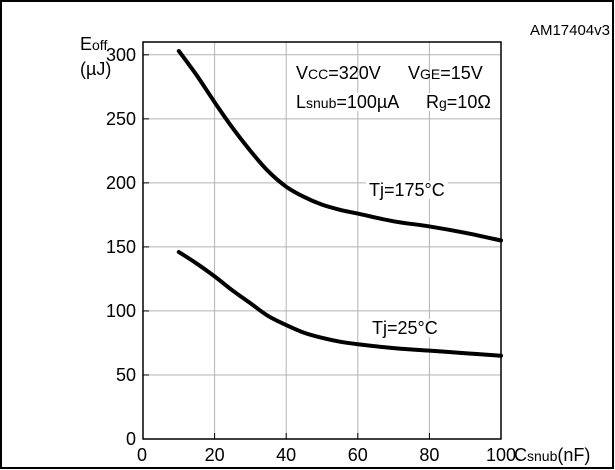 Image resolution: width=615 pixels, height=470 pixels. I want to click on condition-label: Lsnub=100µA, so click(347, 102).